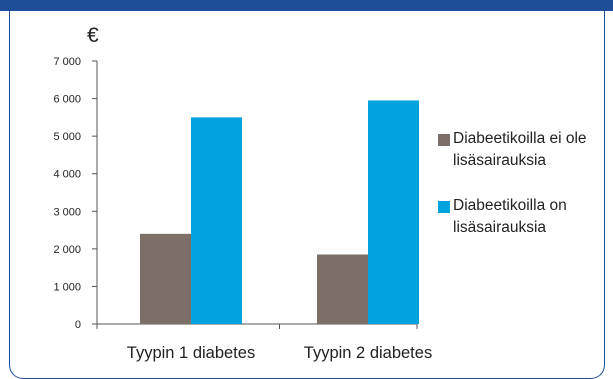 The width and height of the screenshot is (613, 379). I want to click on unit-label: €, so click(93, 35).